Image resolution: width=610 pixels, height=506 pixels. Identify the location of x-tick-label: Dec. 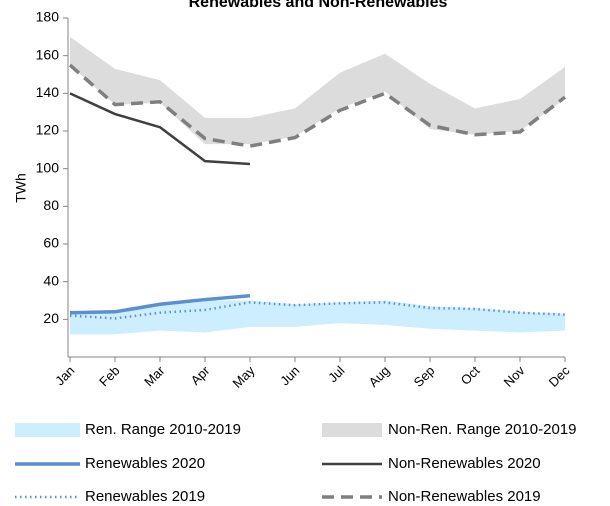
(559, 376).